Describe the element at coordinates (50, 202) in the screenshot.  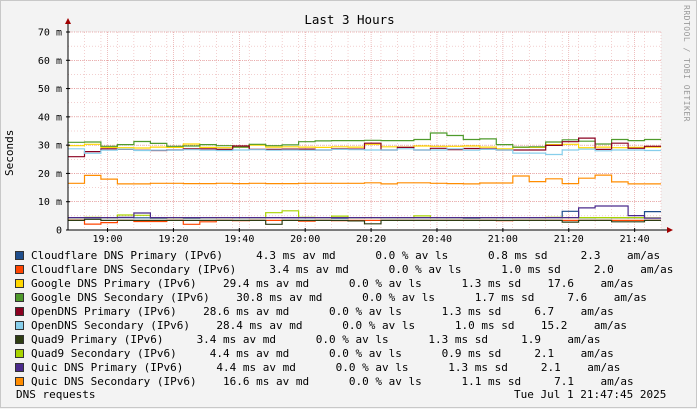
I see `y-tick-label: 10 m` at that location.